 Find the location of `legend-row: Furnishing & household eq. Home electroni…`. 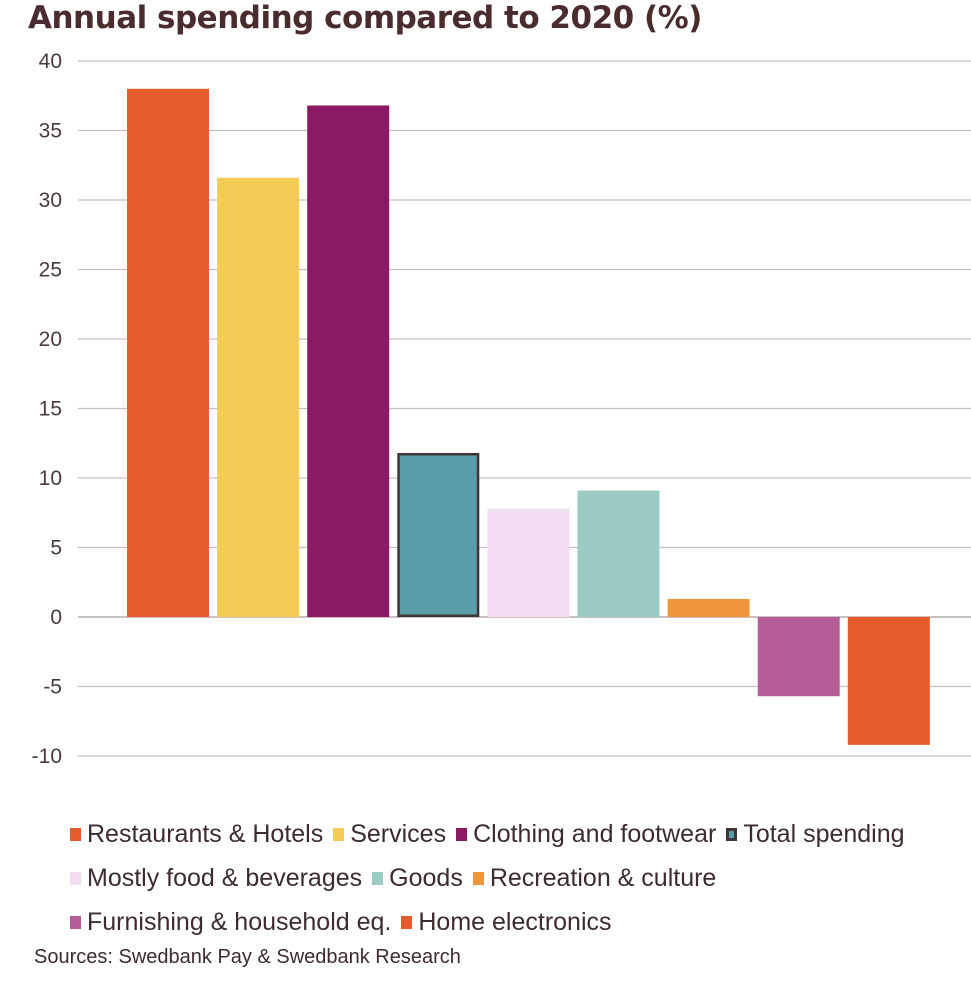

legend-row: Furnishing & household eq. Home electroni… is located at coordinates (520, 922).